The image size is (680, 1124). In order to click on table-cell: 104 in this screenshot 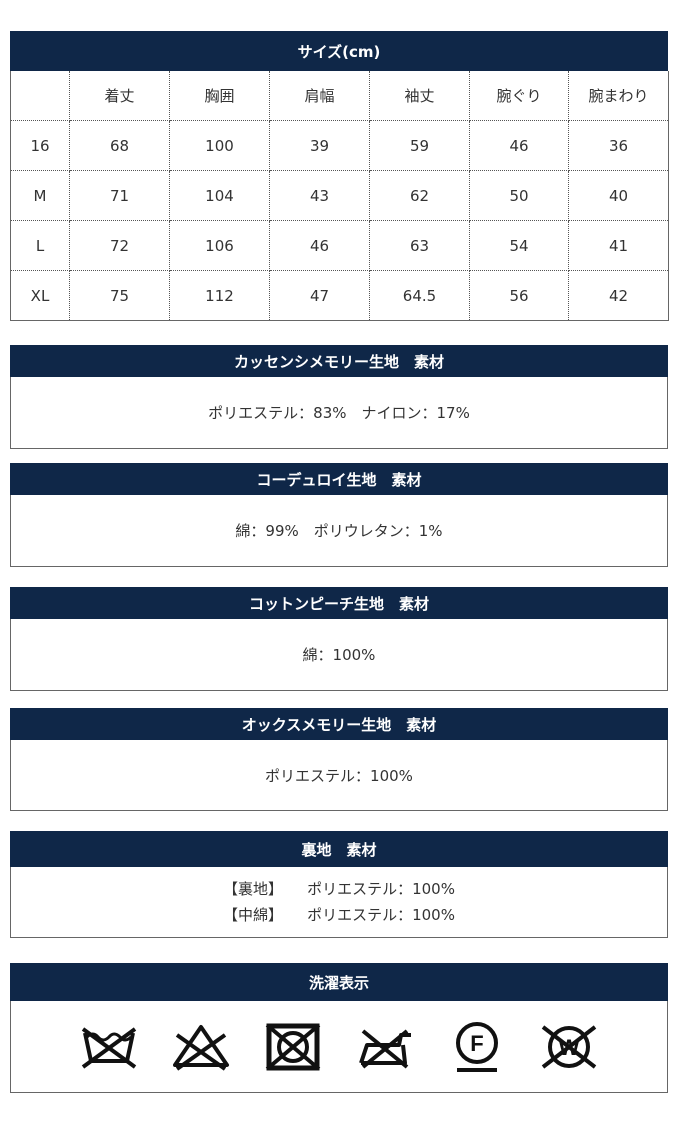, I will do `click(219, 195)`.